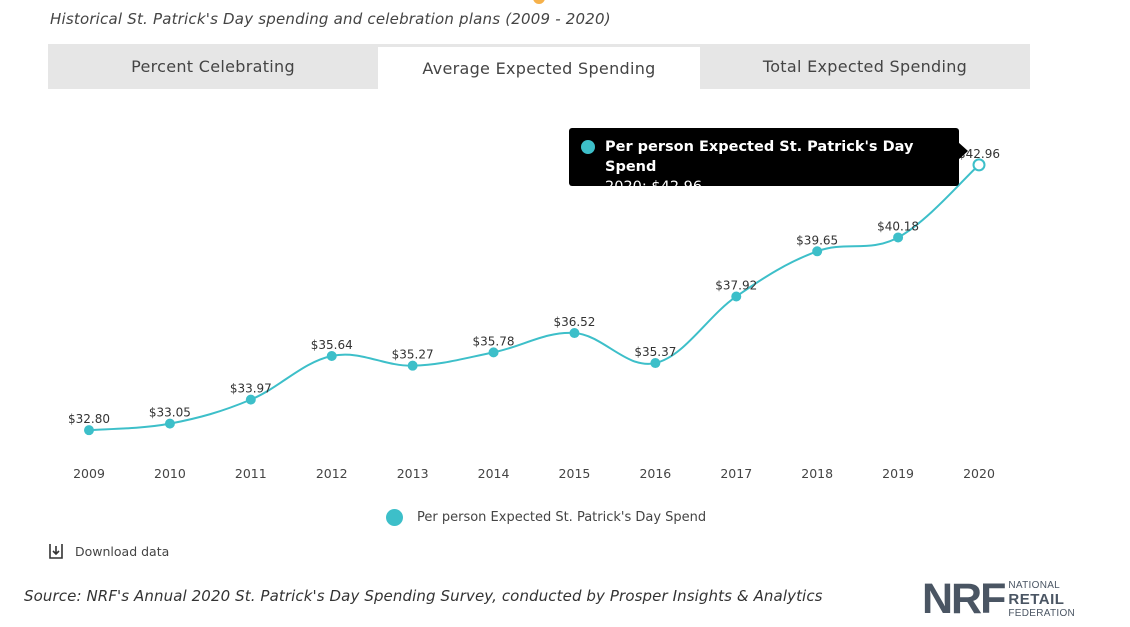 This screenshot has height=627, width=1130. What do you see at coordinates (170, 413) in the screenshot?
I see `data-label-2010: $33.05` at bounding box center [170, 413].